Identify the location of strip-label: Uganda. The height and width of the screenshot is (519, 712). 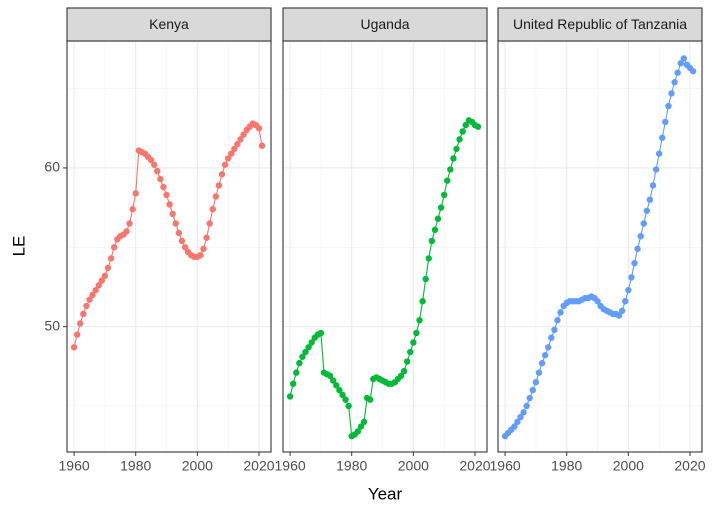
(384, 24).